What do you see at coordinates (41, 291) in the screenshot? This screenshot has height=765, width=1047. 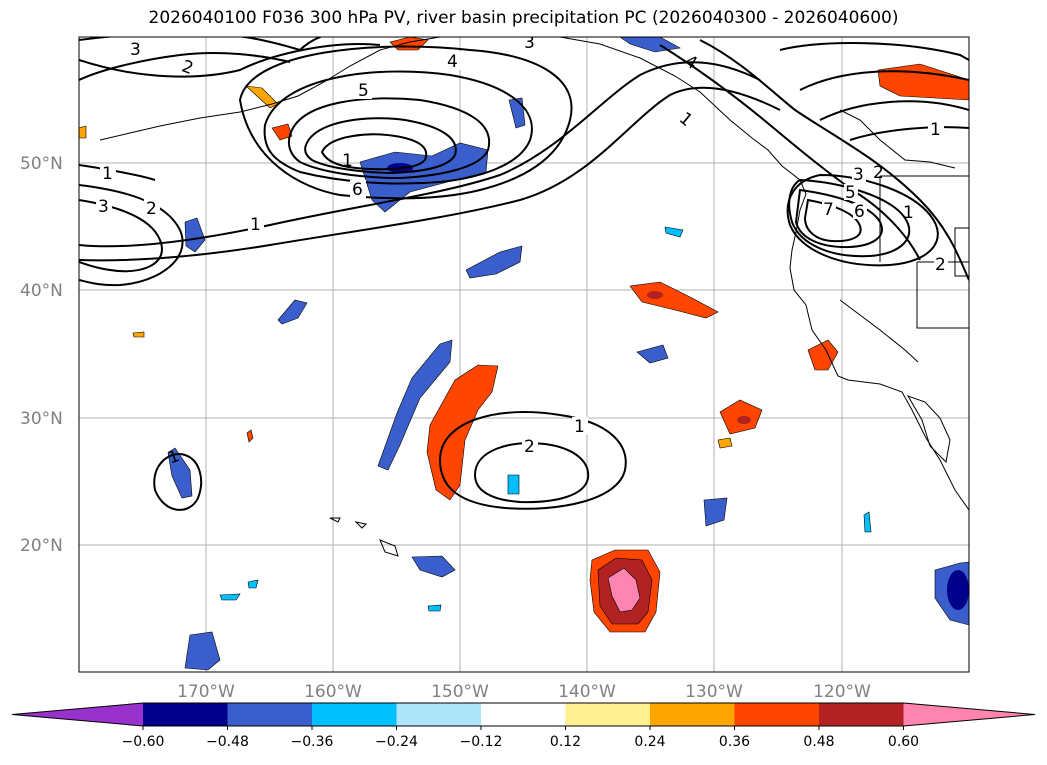 I see `lat-label: 40°N` at bounding box center [41, 291].